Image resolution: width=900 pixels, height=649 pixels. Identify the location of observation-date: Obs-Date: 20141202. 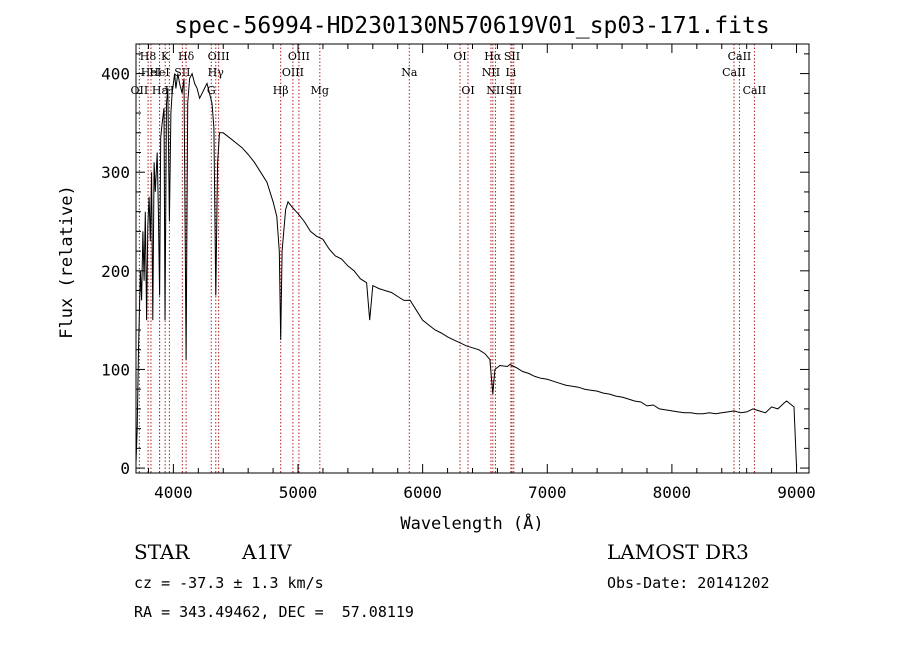
(688, 583).